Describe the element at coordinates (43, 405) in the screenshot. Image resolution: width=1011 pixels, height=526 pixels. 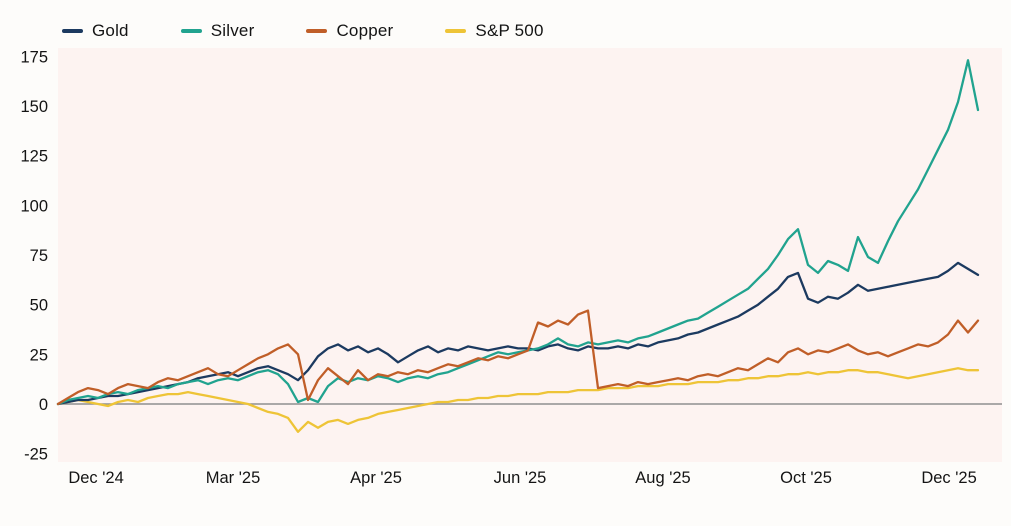
I see `y-tick-label: 0` at that location.